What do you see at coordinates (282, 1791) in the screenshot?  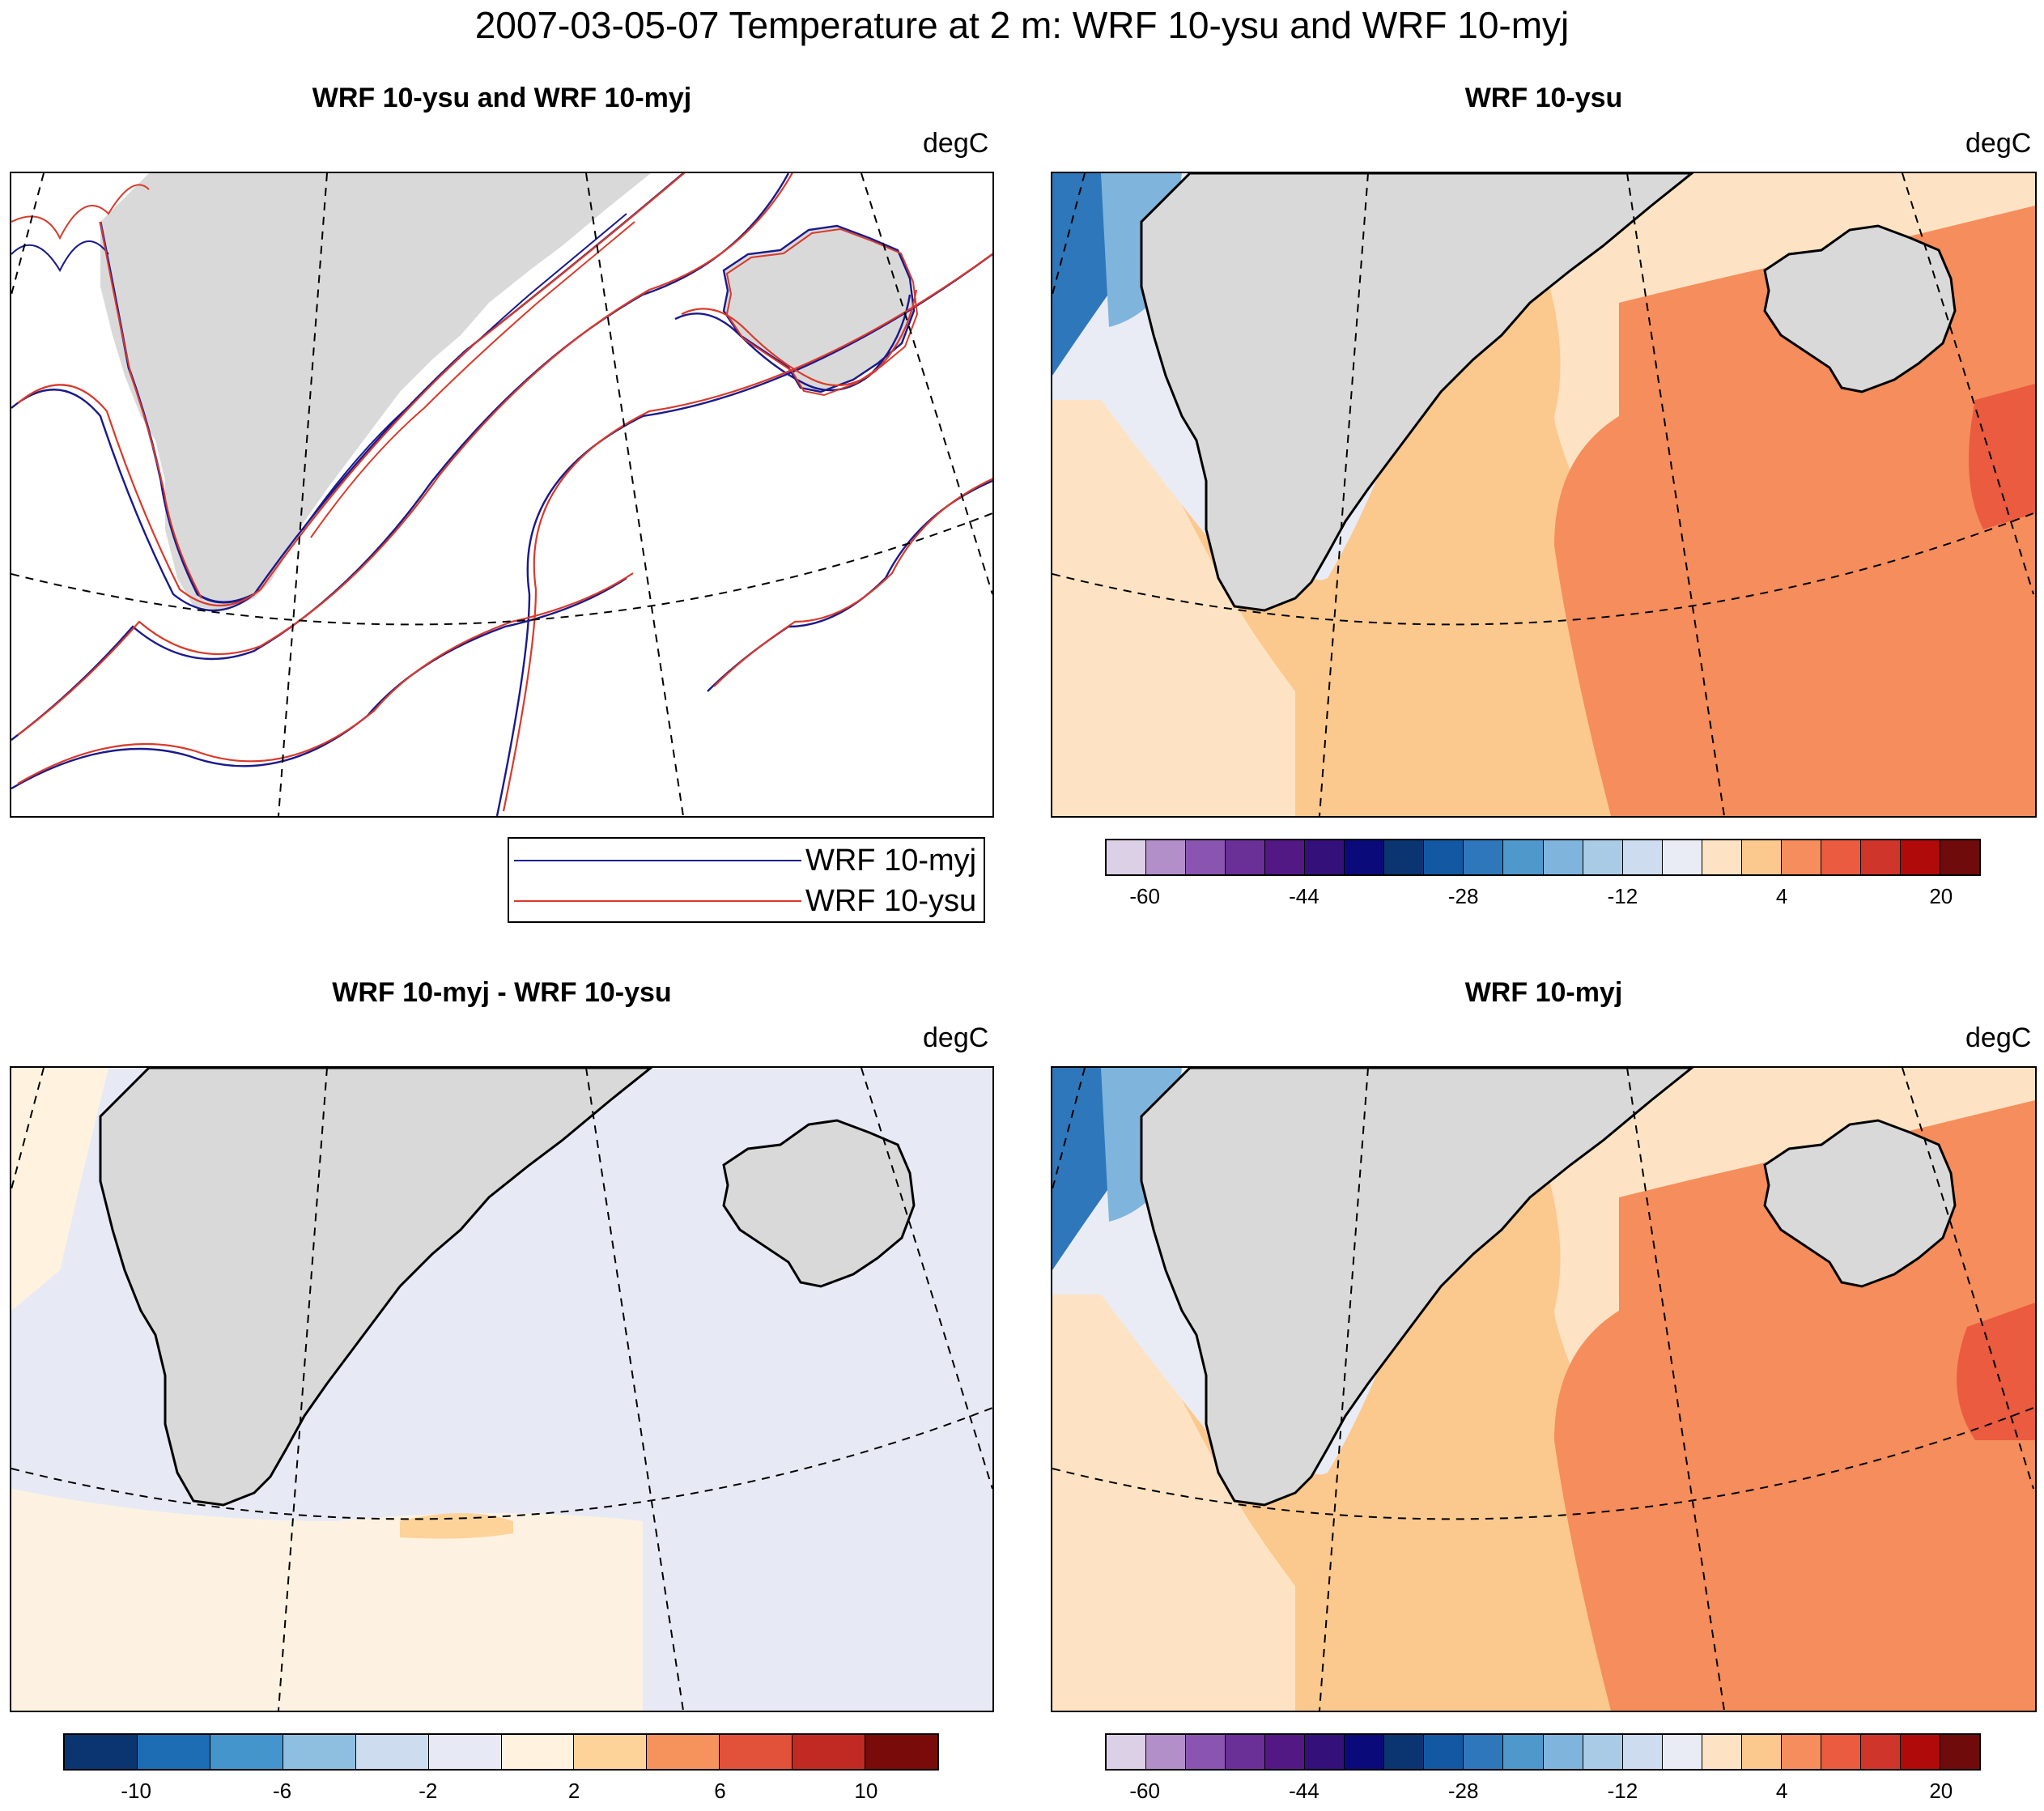 I see `colorbar-tick-label: -6` at bounding box center [282, 1791].